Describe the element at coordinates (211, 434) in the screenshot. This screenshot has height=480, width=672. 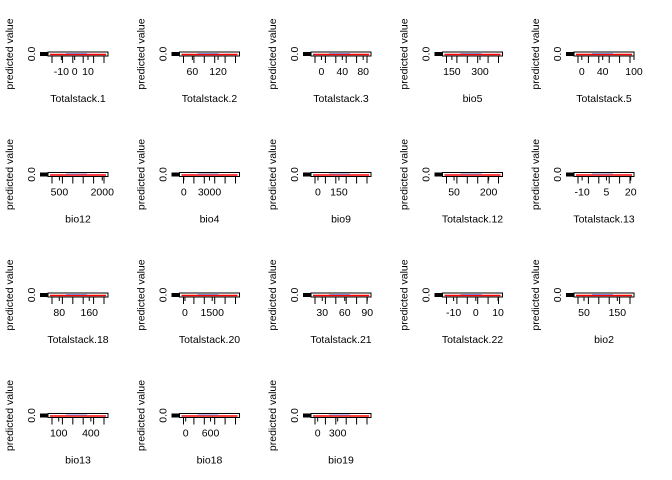
I see `x-tick-label: 600` at that location.